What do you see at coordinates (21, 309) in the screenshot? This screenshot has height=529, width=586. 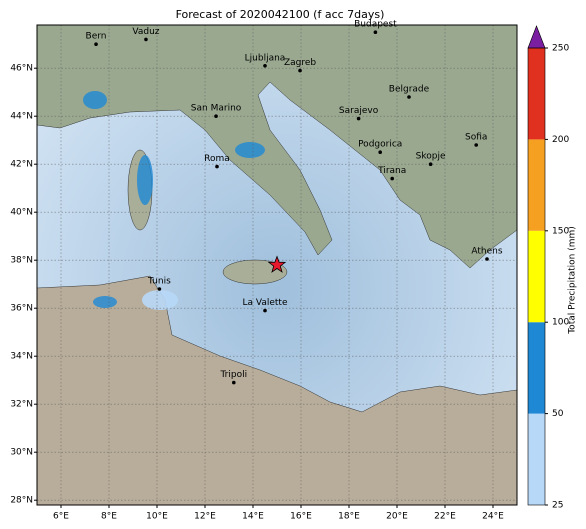 I see `lat-tick-label: 36°N` at bounding box center [21, 309].